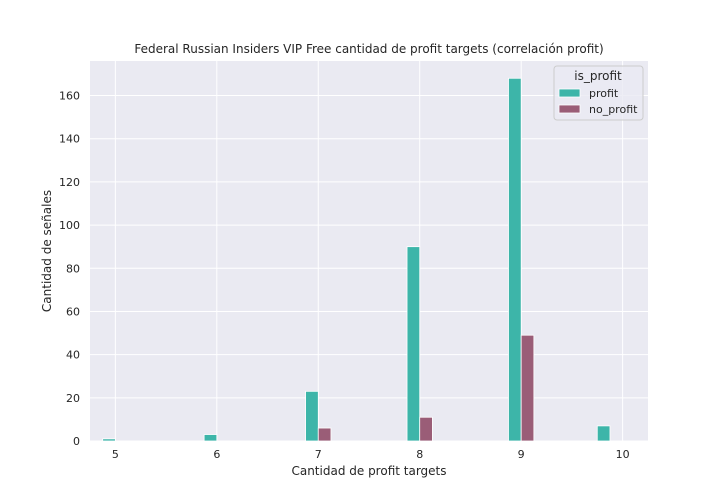  I want to click on x-tick-label: 5, so click(115, 454).